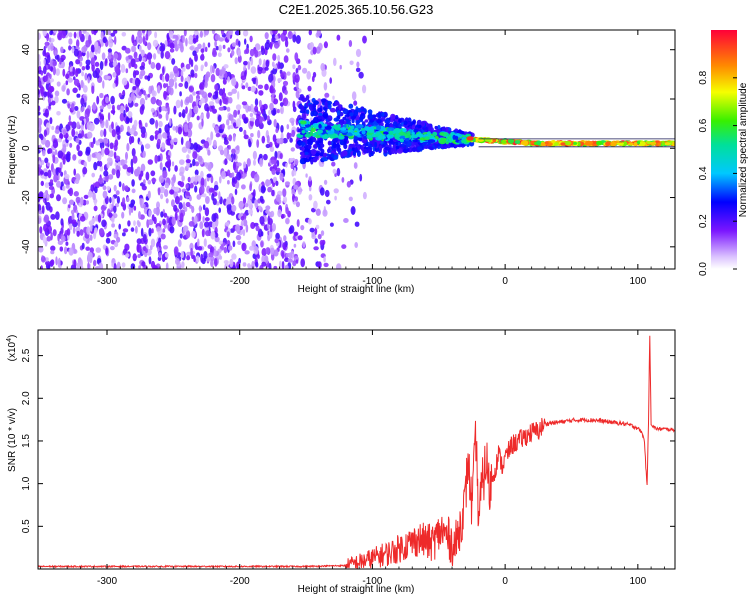 The image size is (750, 600). What do you see at coordinates (505, 281) in the screenshot?
I see `x-tick-label: 0` at bounding box center [505, 281].